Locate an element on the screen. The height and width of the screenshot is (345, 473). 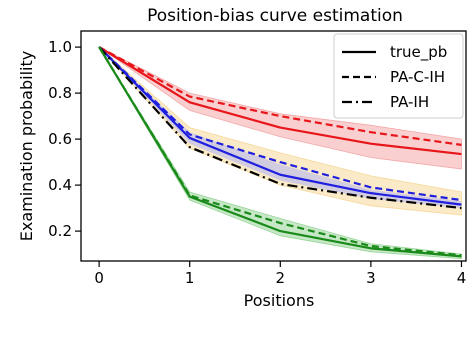
y-axis-label: Examination probability is located at coordinates (26, 146).